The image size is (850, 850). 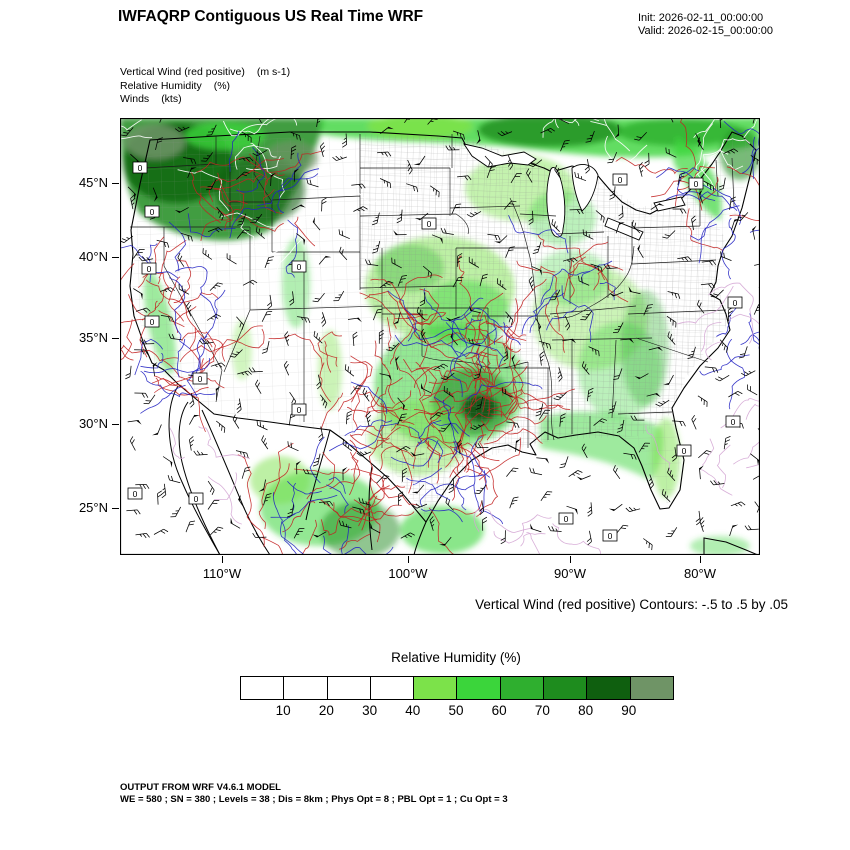 What do you see at coordinates (93, 256) in the screenshot?
I see `y-axis-label-40n: 40°N` at bounding box center [93, 256].